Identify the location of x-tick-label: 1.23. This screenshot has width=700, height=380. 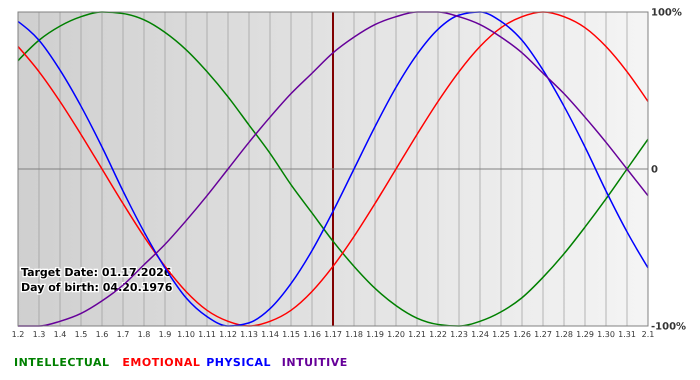
(459, 334).